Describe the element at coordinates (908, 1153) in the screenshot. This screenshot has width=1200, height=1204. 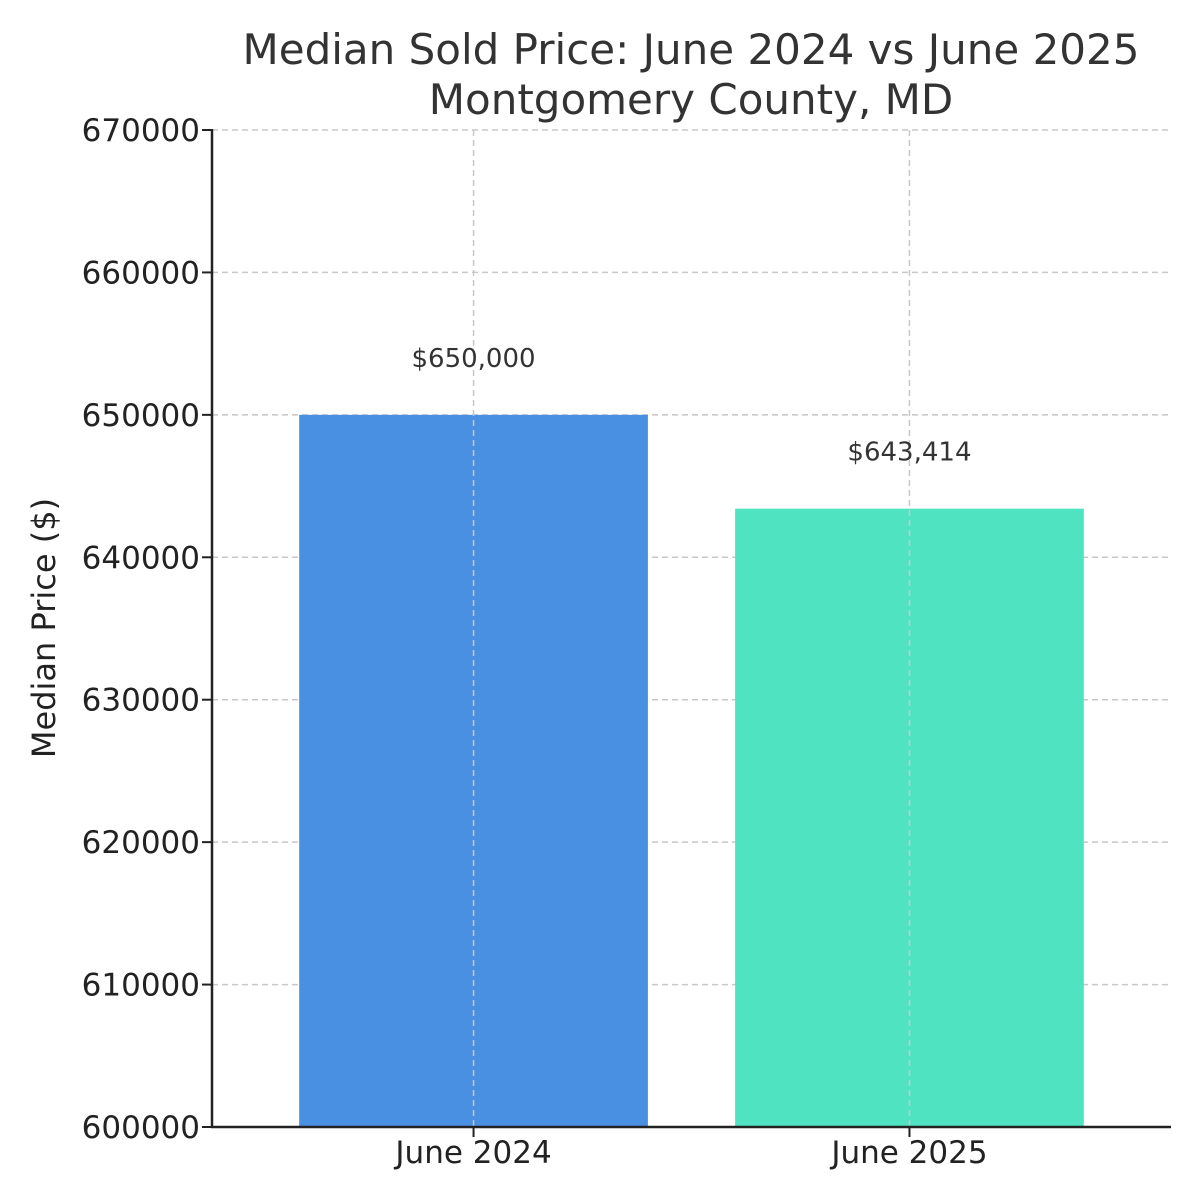
I see `x-tick-label: June 2025` at that location.